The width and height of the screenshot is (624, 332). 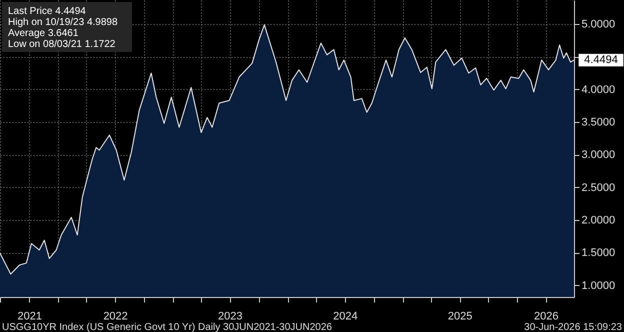 What do you see at coordinates (601, 60) in the screenshot?
I see `annotation: 4.4494` at bounding box center [601, 60].